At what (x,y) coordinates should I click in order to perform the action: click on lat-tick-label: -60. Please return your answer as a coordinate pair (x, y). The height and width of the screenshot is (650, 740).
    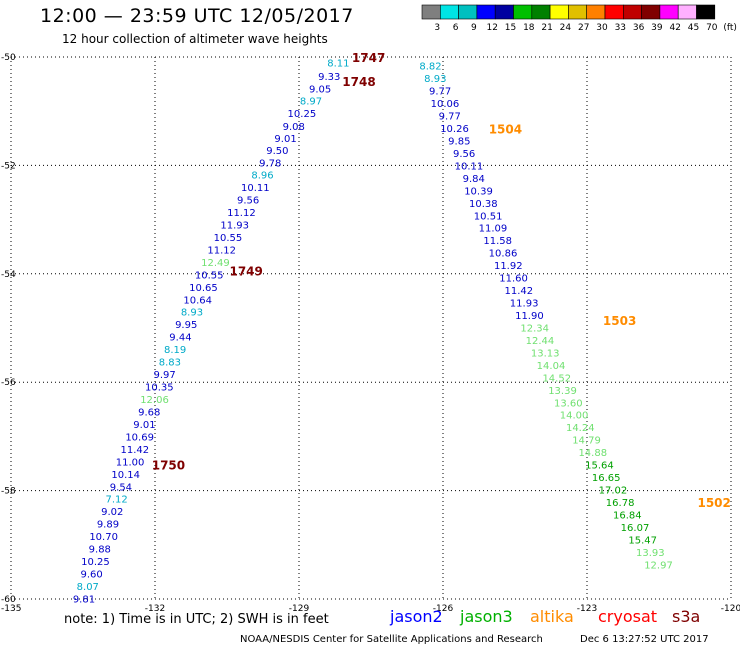
    Looking at the image, I should click on (8, 600).